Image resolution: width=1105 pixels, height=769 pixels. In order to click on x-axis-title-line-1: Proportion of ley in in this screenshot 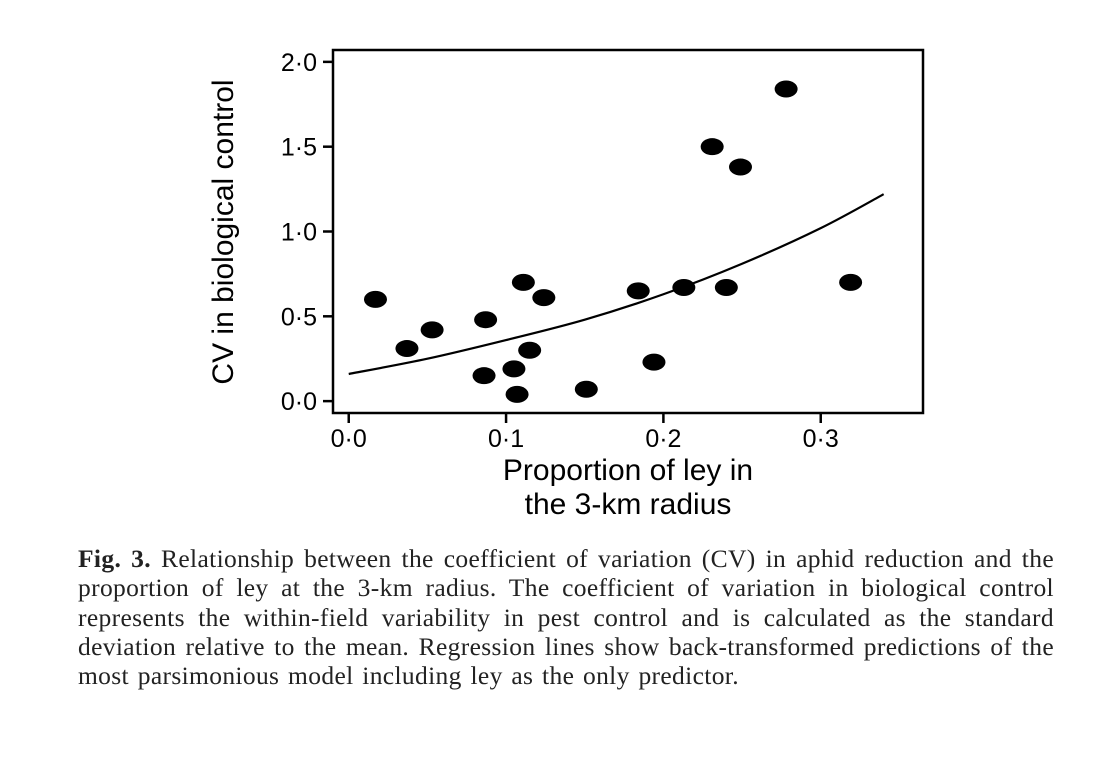, I will do `click(628, 470)`.